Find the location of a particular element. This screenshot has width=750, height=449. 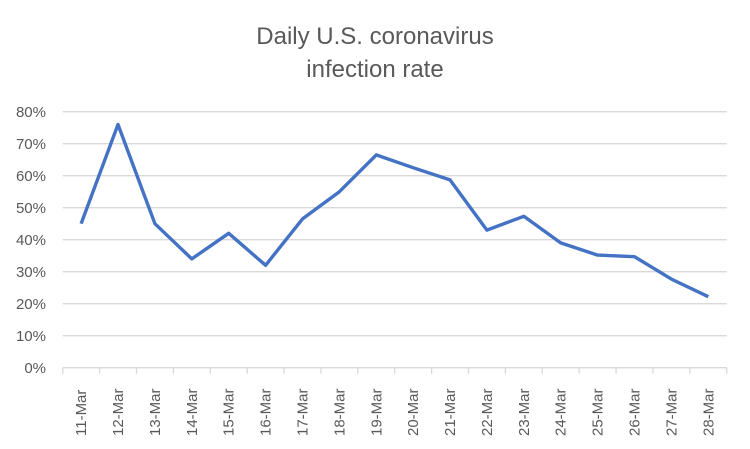

x-tick-label: 16-Mar is located at coordinates (266, 412).